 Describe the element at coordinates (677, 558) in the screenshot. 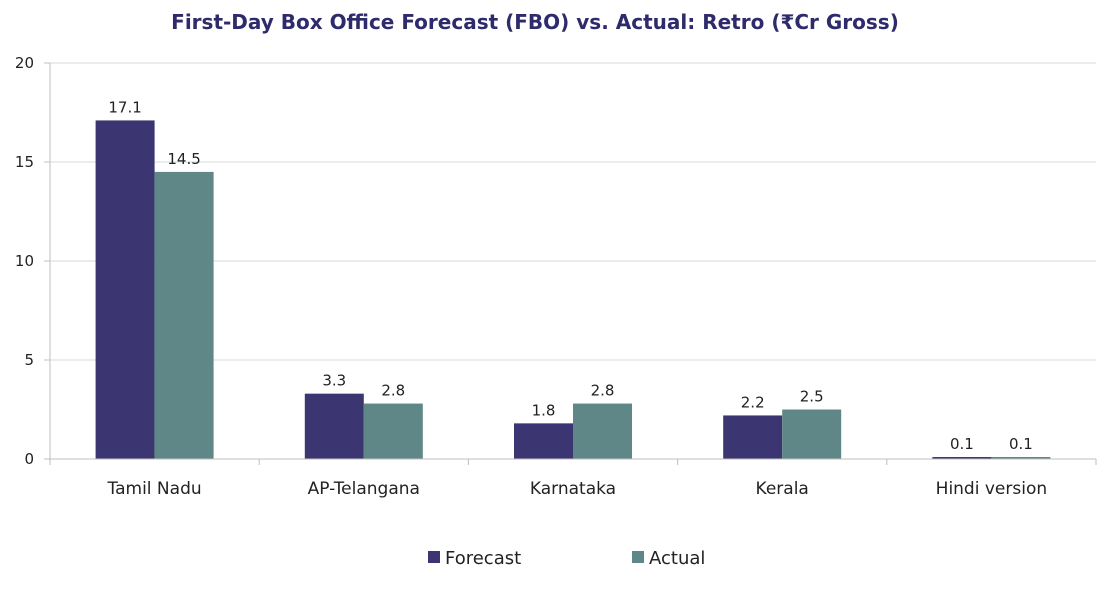

I see `legend-label-actual: Actual` at that location.